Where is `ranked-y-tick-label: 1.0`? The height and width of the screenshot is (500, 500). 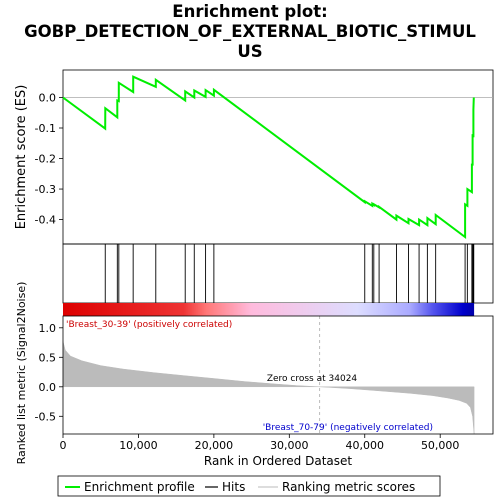
ranked-y-tick-label: 1.0 is located at coordinates (48, 328).